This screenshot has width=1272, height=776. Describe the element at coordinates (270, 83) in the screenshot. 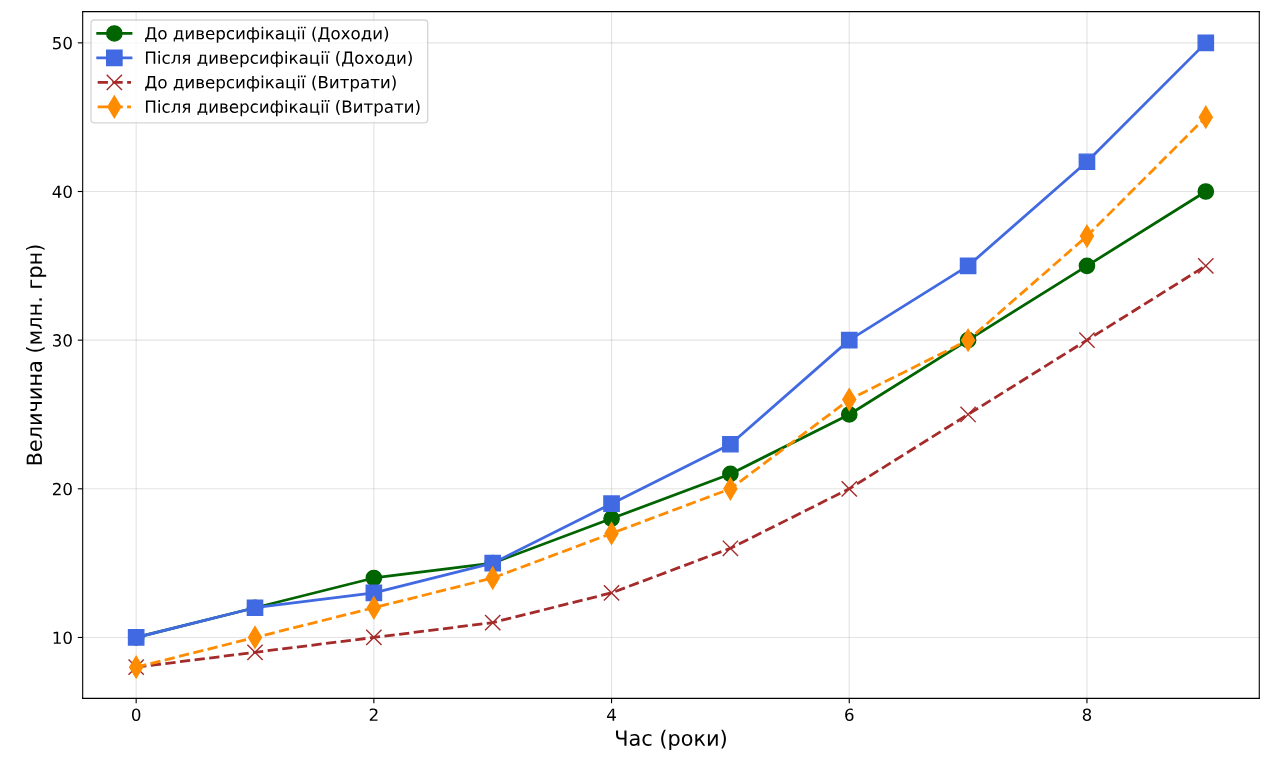

I see `legend-label: До диверсифікації (Витрати)` at that location.